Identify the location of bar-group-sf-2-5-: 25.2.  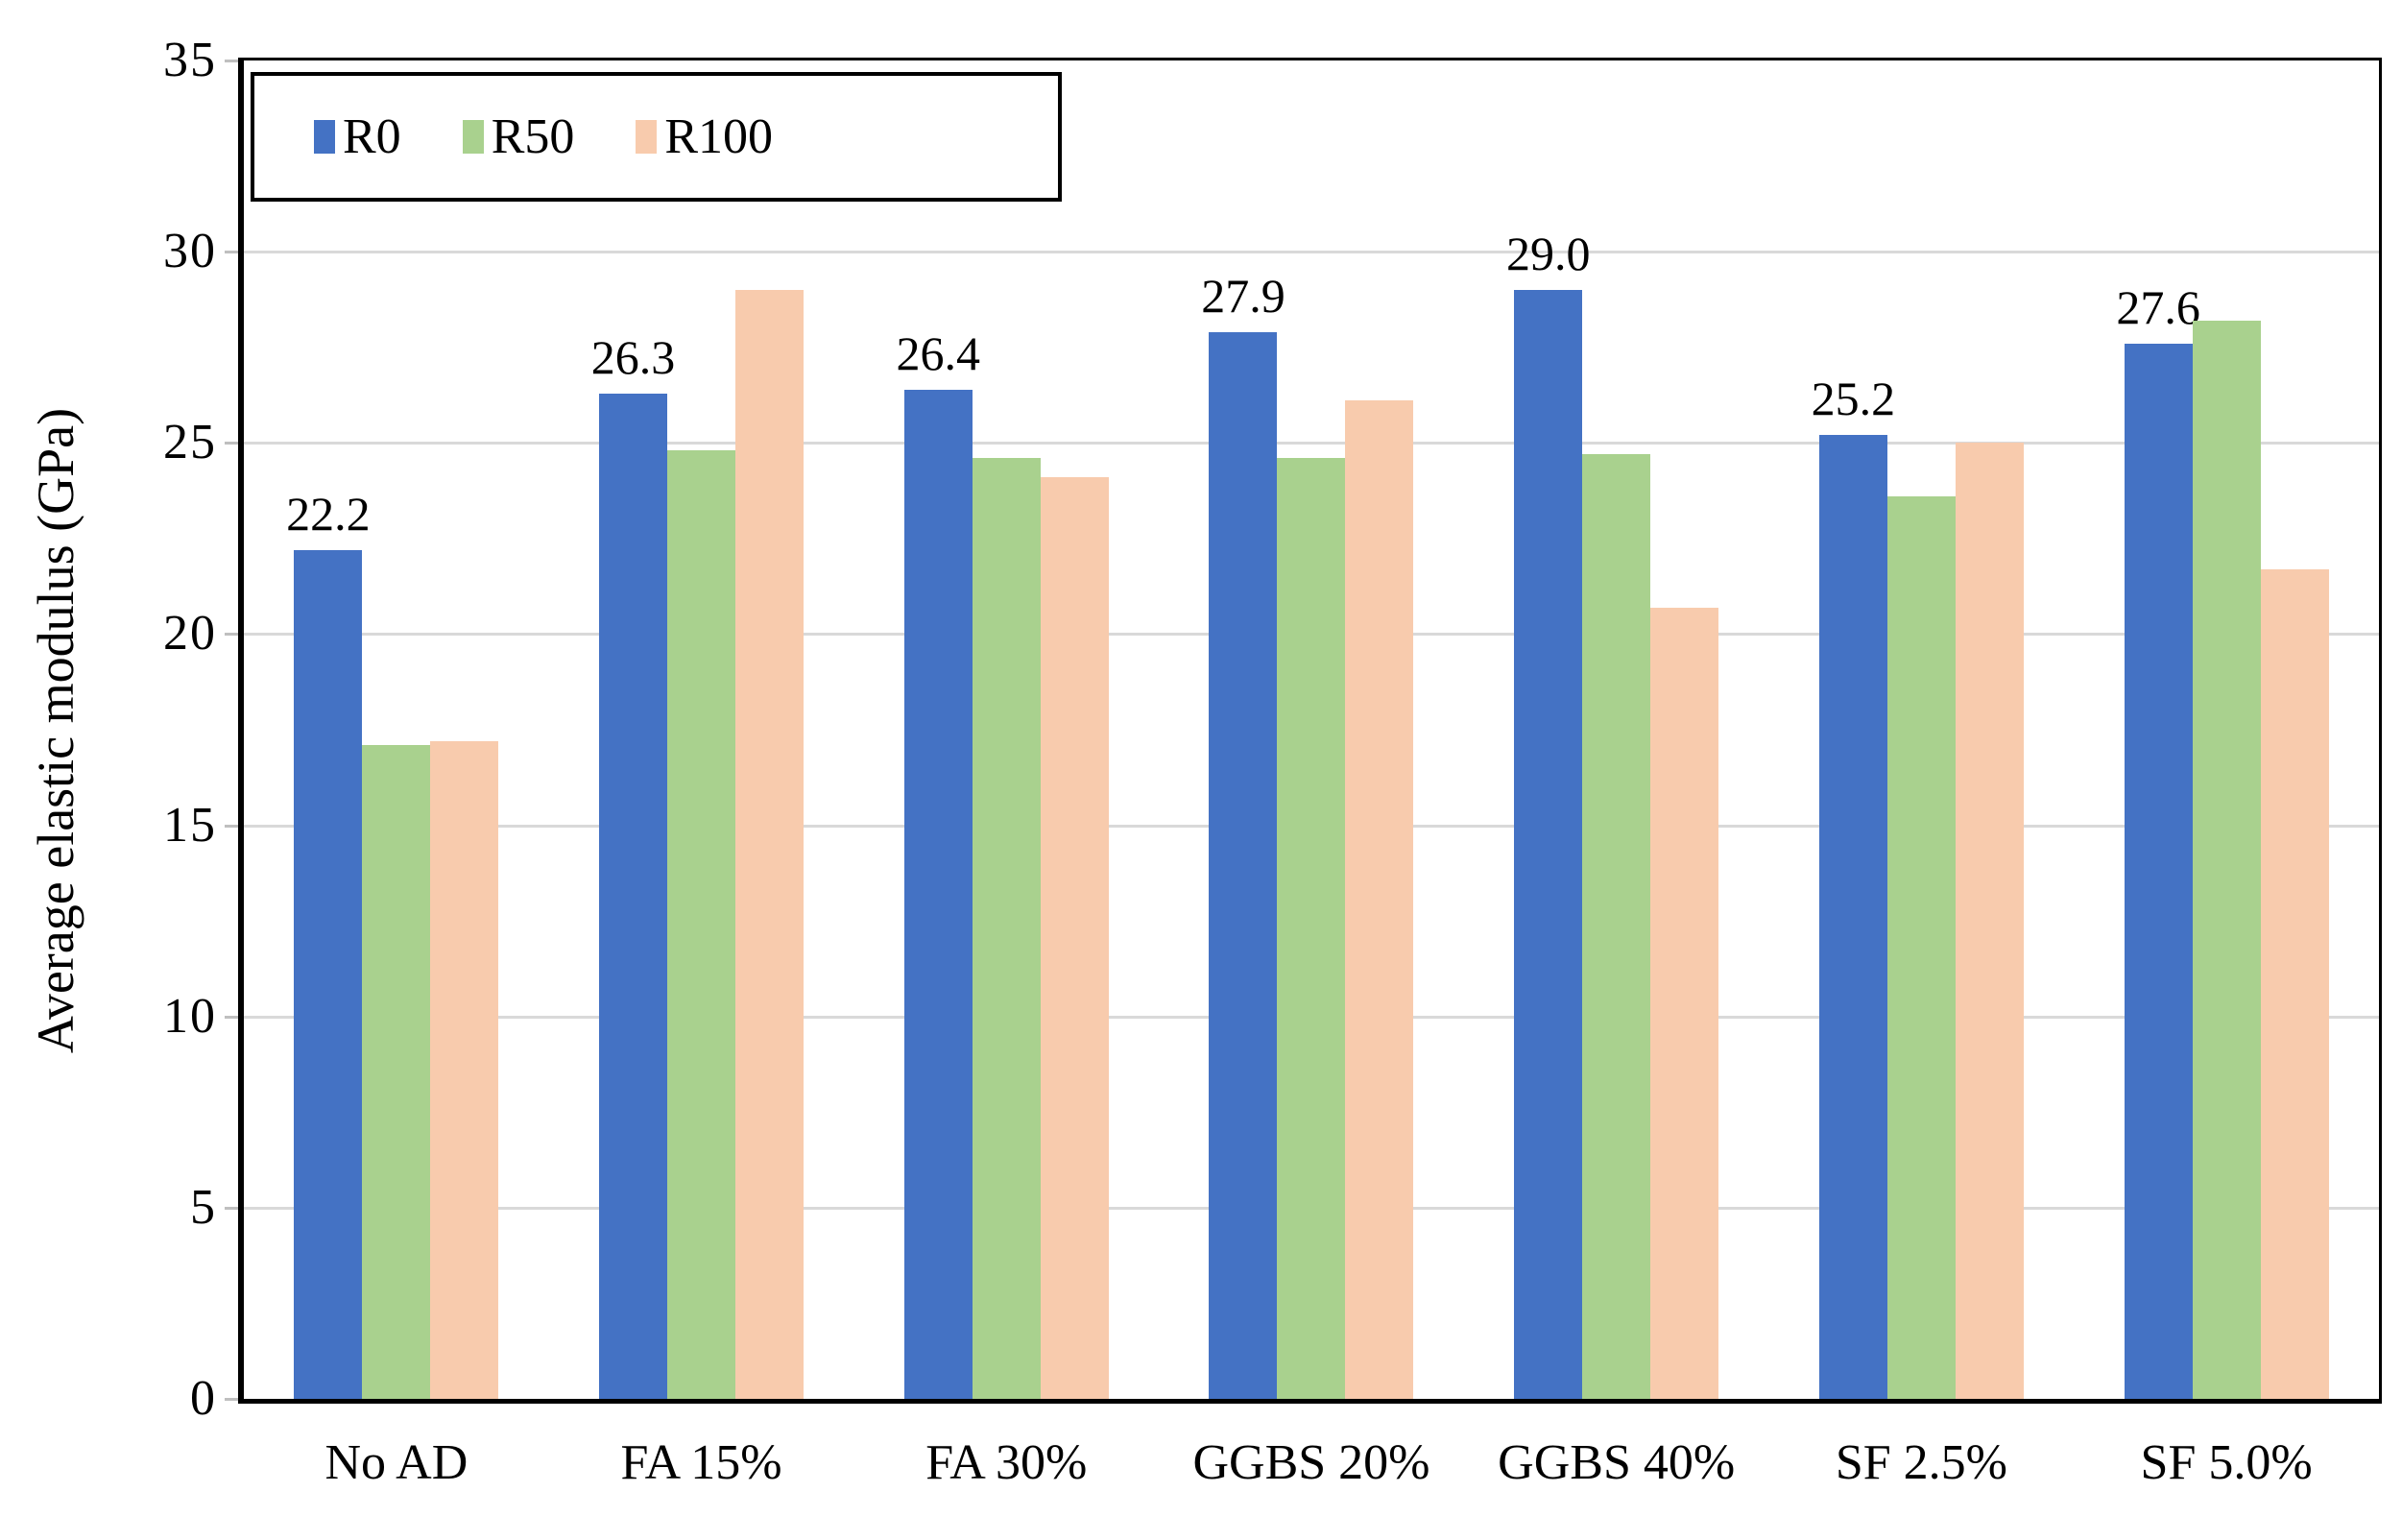
(1922, 729).